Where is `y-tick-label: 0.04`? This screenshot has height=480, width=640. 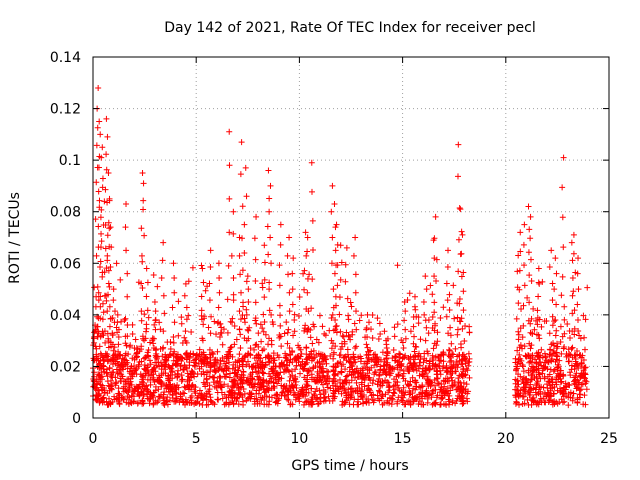 y-tick-label: 0.04 is located at coordinates (65, 316).